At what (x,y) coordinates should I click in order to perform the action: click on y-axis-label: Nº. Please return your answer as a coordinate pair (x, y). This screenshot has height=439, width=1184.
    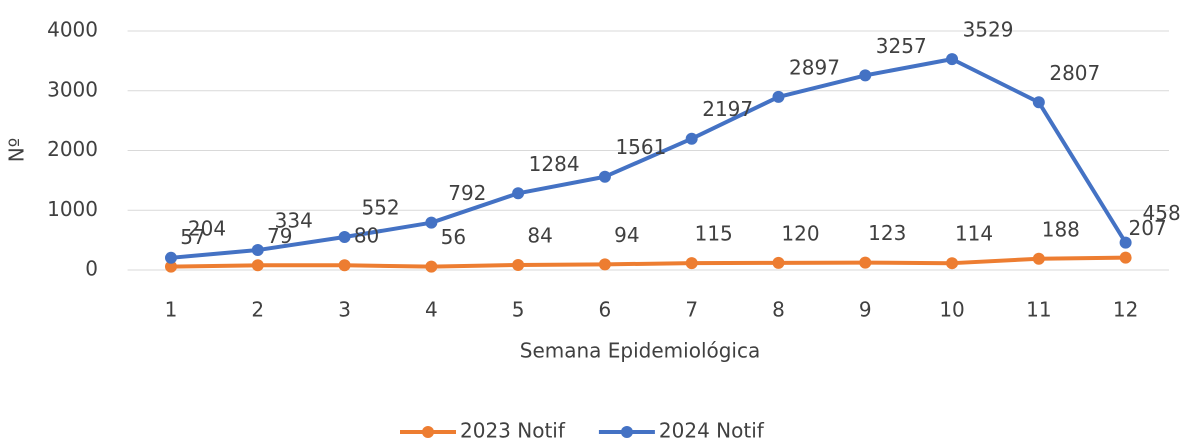
    Looking at the image, I should click on (17, 150).